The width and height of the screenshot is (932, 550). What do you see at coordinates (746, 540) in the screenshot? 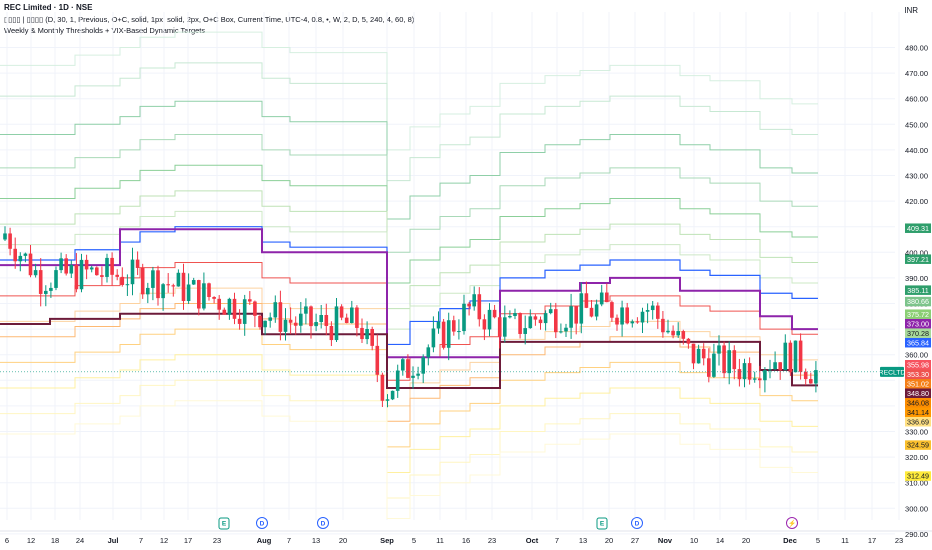
I see `time-tick-label: 20` at bounding box center [746, 540].